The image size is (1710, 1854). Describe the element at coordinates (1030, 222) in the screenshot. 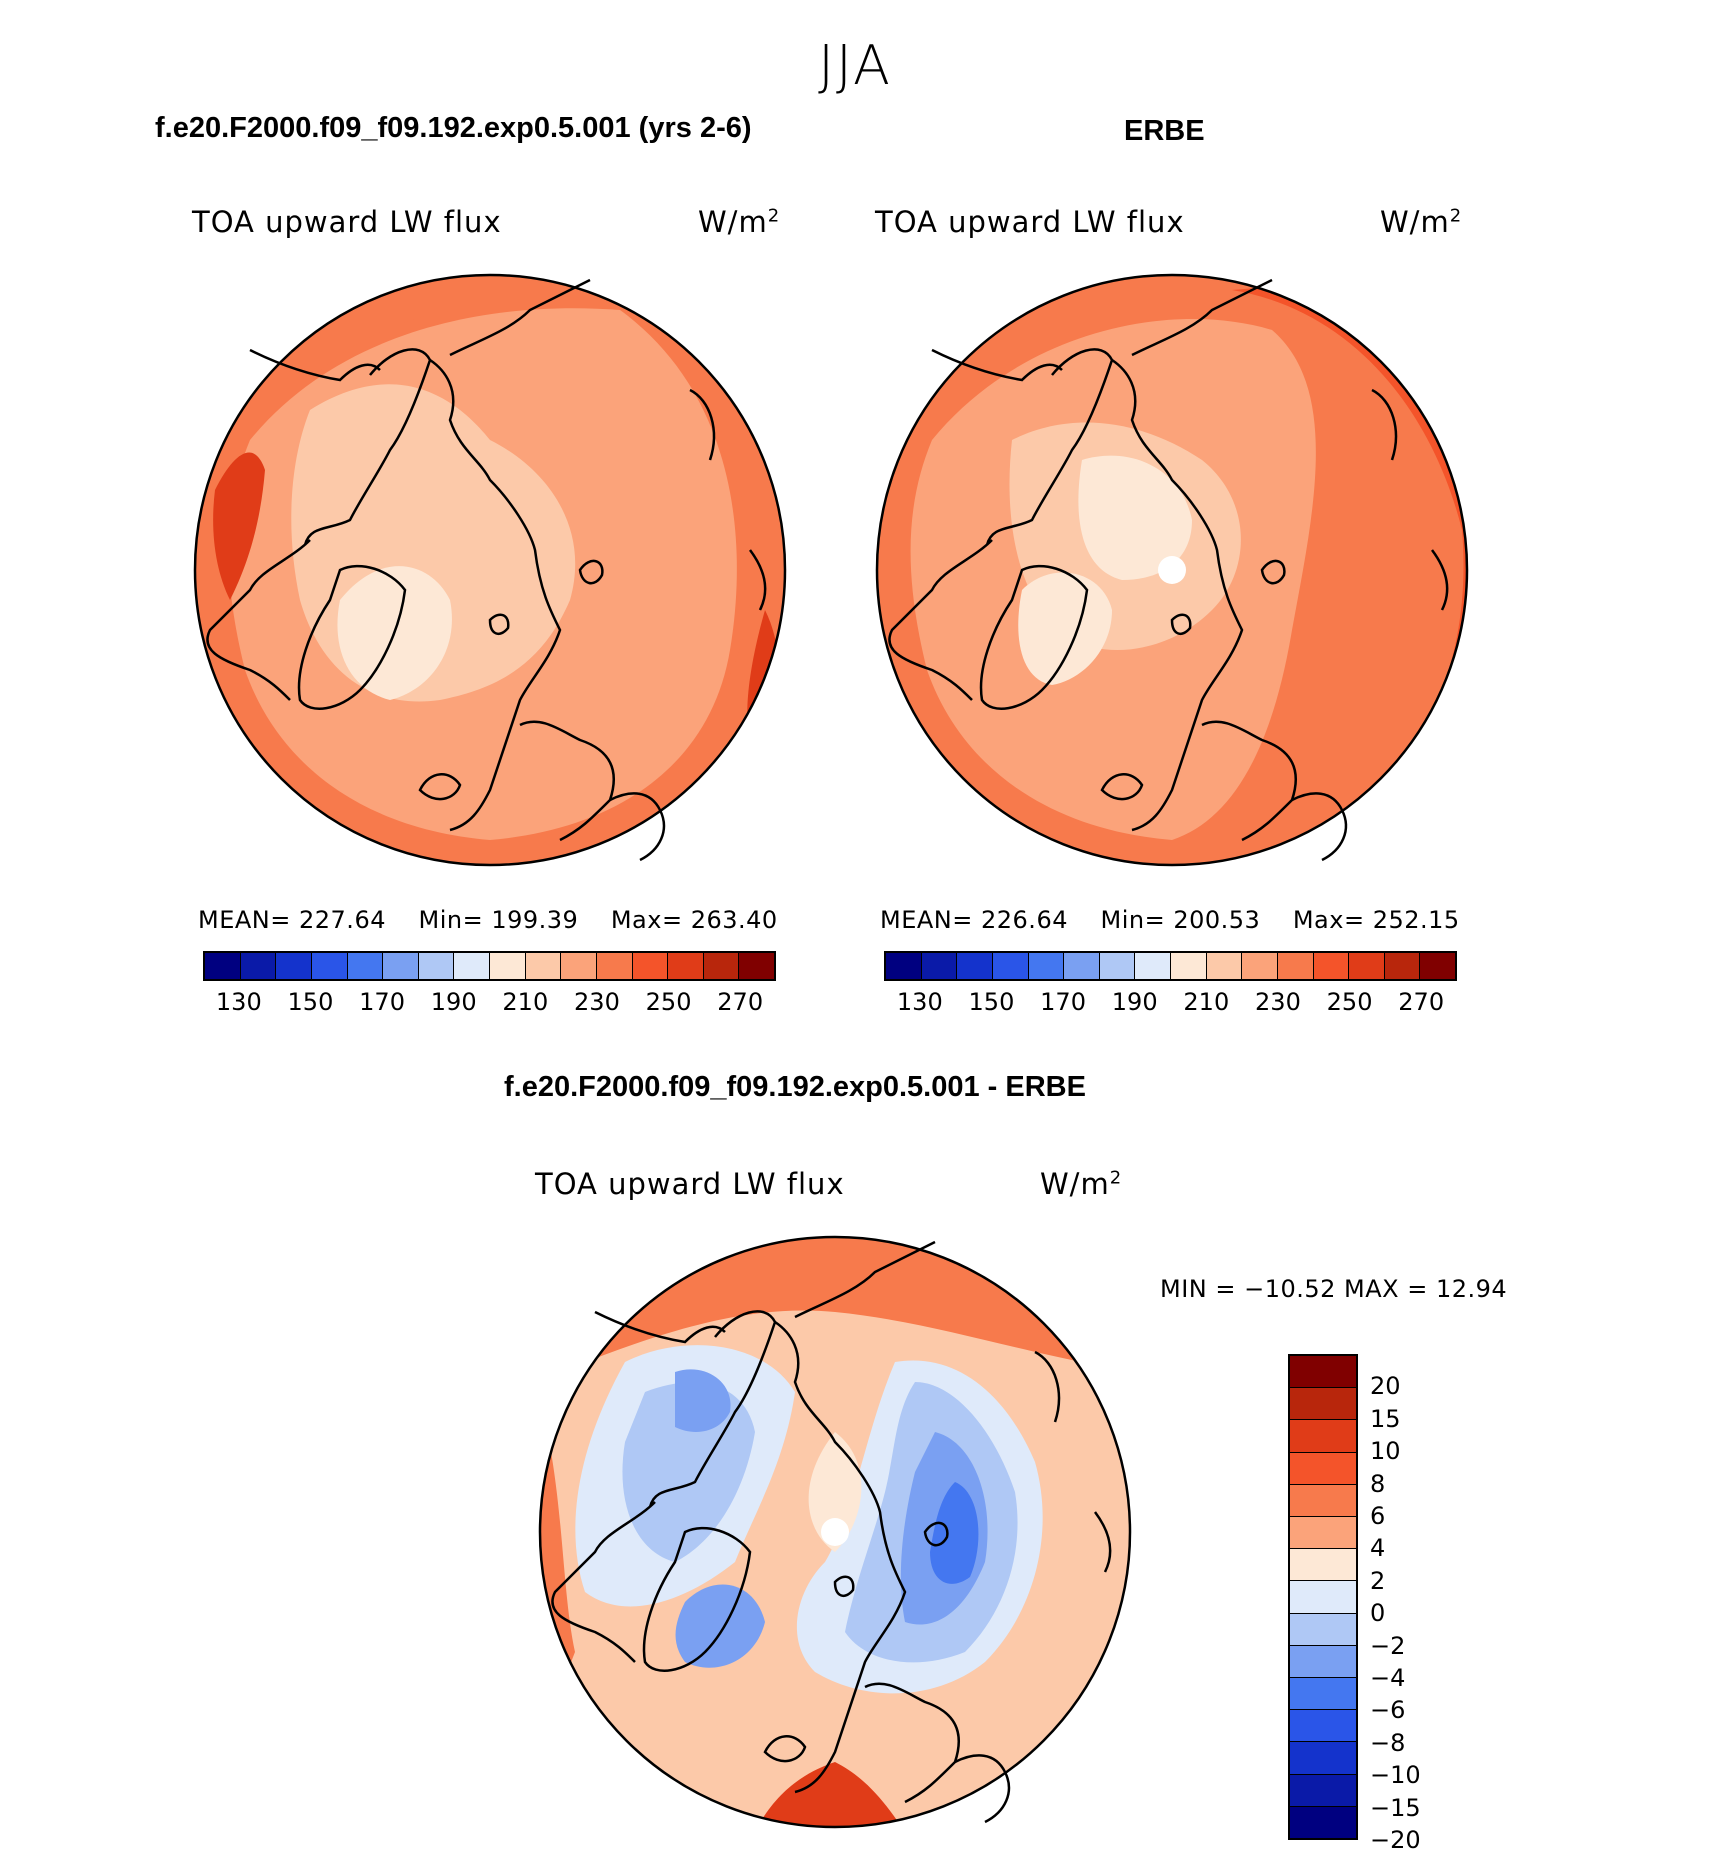

I see `obs-variable-label: TOA upward LW flux` at that location.